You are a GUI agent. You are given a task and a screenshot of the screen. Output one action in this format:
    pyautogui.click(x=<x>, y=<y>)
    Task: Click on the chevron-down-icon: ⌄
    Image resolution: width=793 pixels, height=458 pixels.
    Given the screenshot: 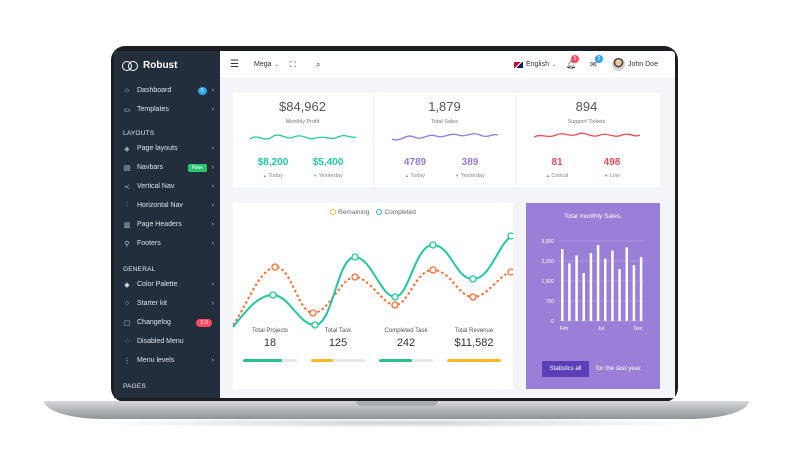 What is the action you would take?
    pyautogui.click(x=554, y=64)
    